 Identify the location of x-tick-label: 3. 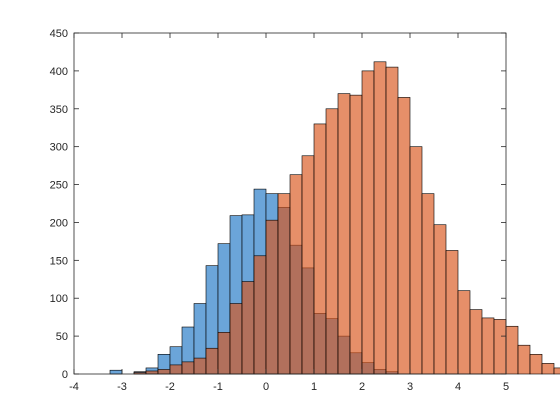
(410, 387).